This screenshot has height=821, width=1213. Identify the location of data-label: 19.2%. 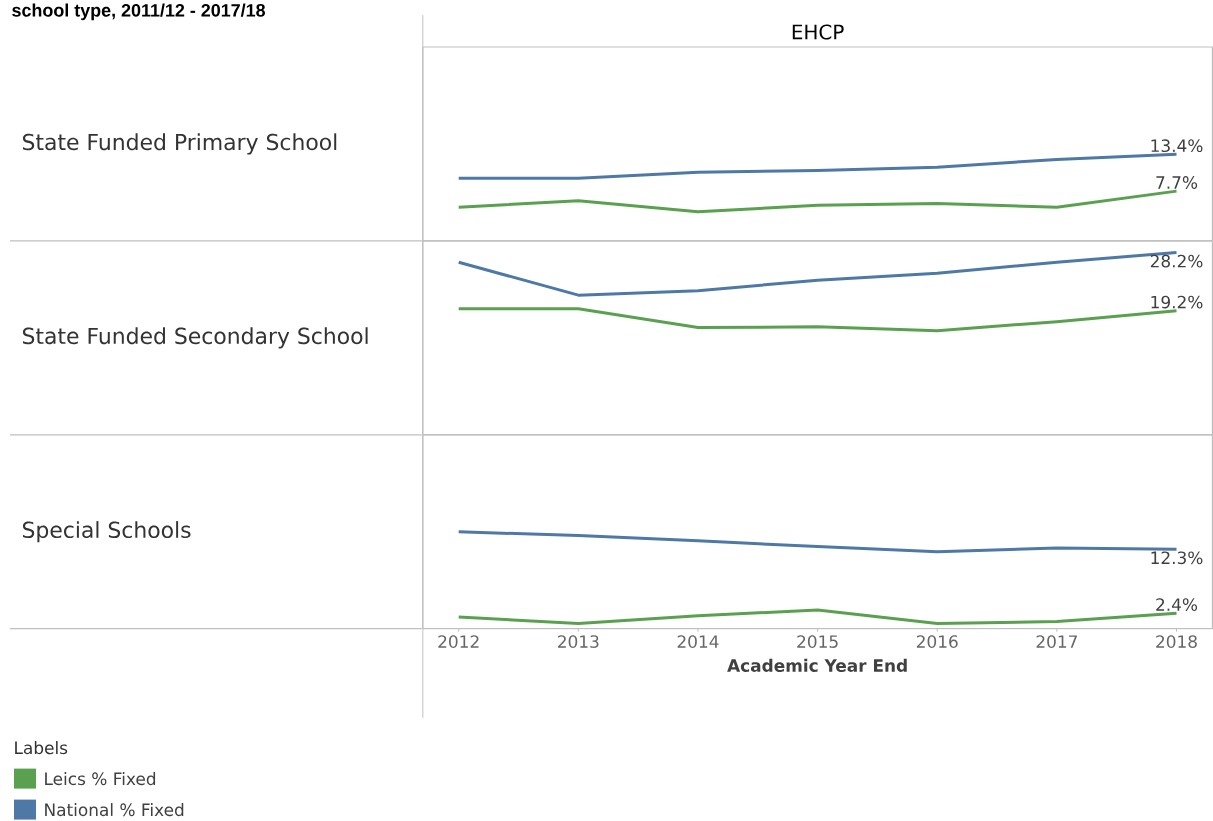
(1177, 302).